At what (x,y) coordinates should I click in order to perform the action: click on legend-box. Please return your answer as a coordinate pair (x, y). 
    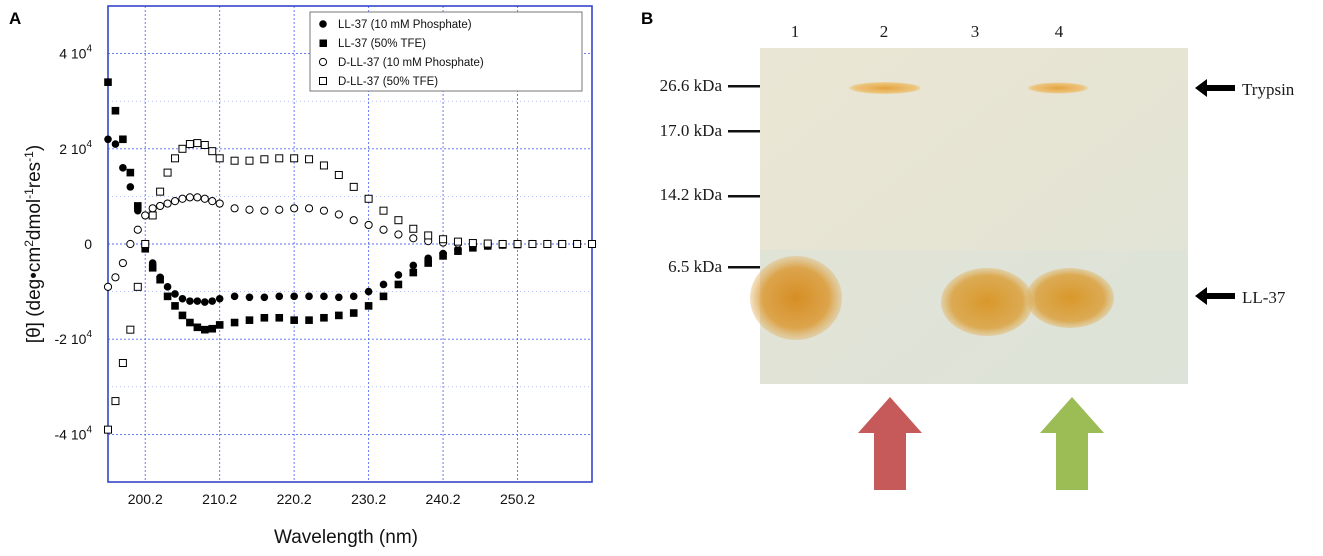
    Looking at the image, I should click on (446, 51).